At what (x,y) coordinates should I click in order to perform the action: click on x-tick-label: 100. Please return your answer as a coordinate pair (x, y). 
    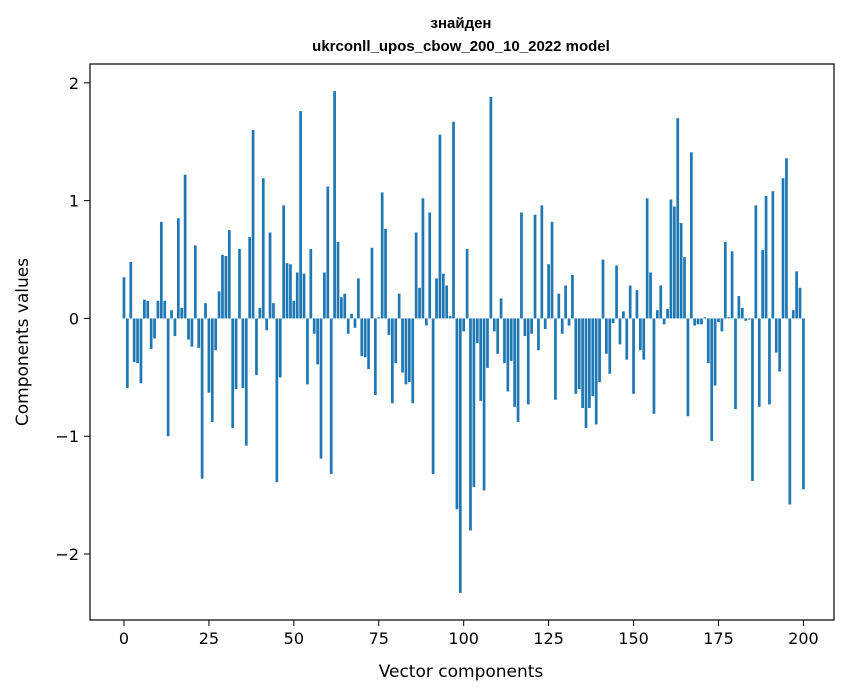
    Looking at the image, I should click on (463, 638).